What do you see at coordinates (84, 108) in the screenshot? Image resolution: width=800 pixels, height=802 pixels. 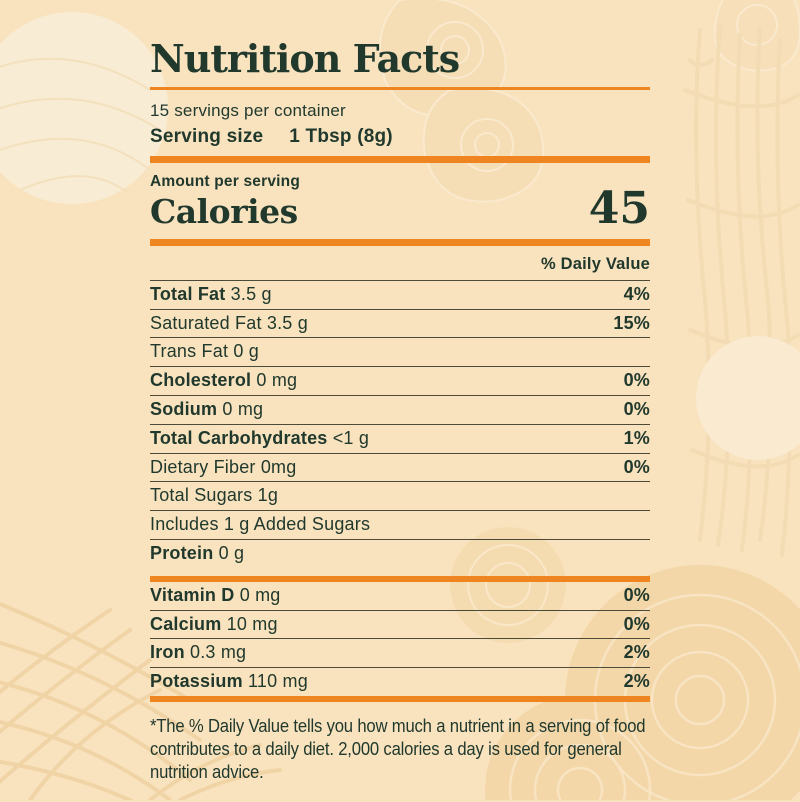 I see `coconut-sketch-top-left` at bounding box center [84, 108].